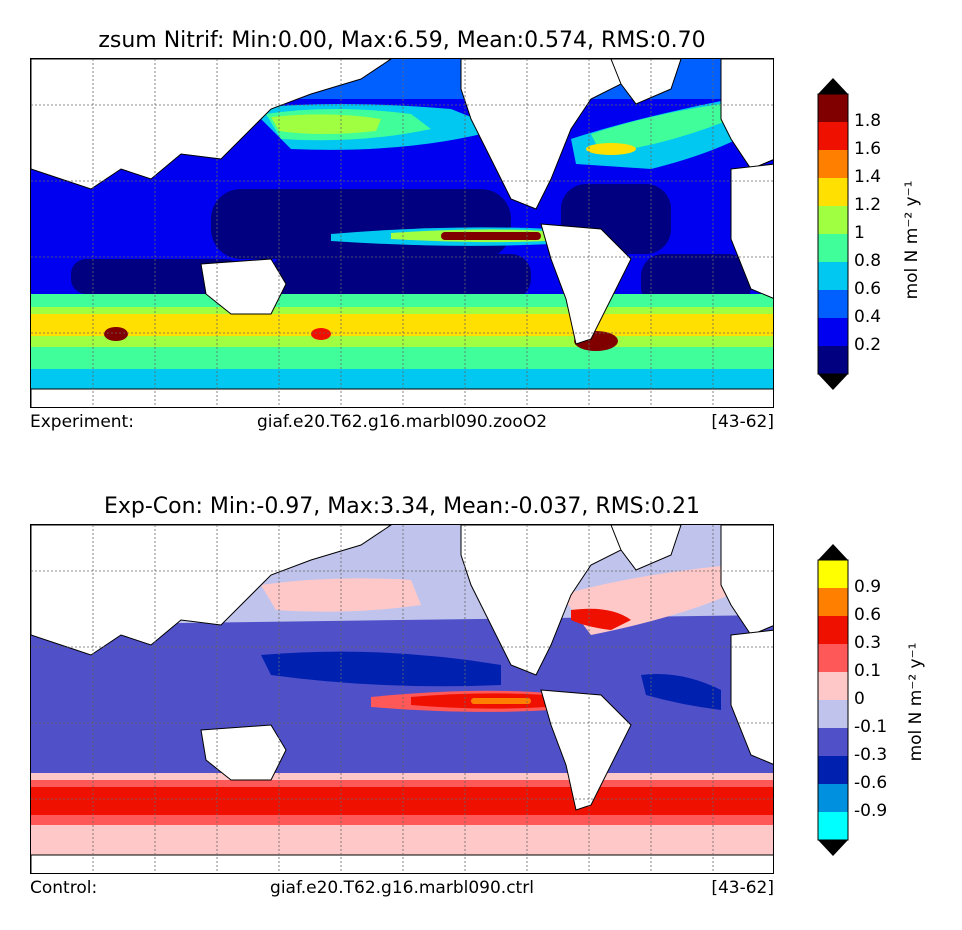  I want to click on p1-land-greenland, so click(646, 82).